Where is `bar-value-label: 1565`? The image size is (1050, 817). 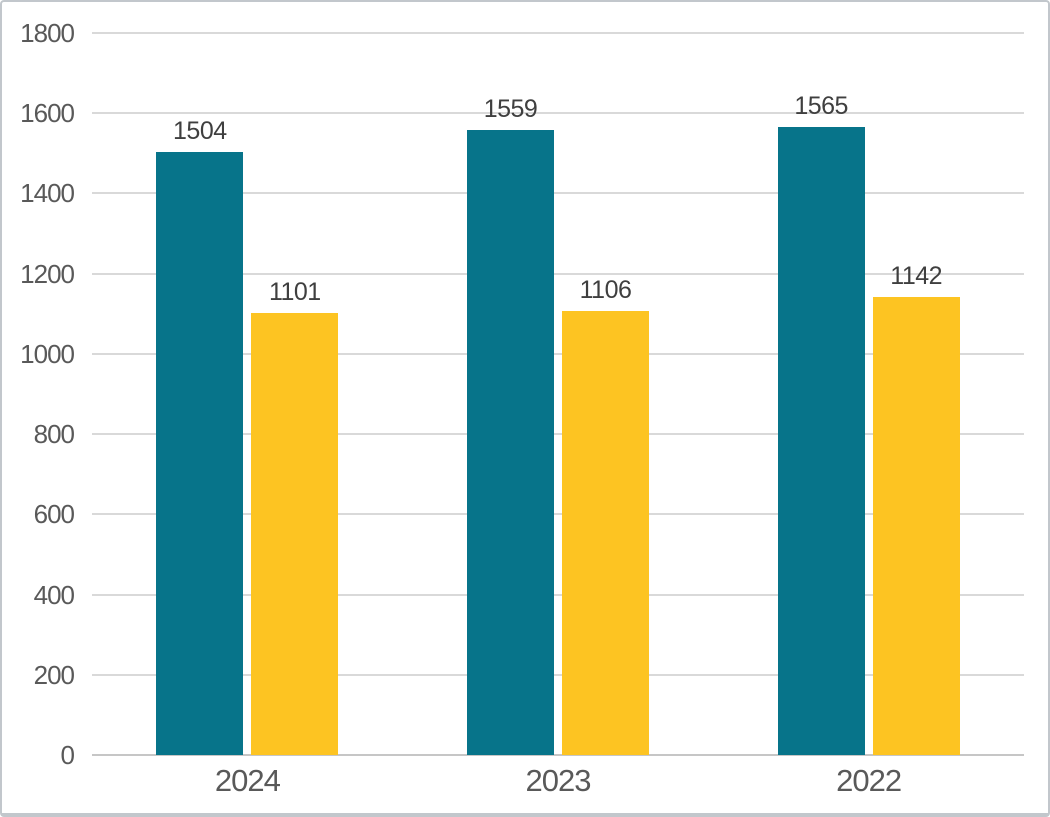
bar-value-label: 1565 is located at coordinates (821, 106).